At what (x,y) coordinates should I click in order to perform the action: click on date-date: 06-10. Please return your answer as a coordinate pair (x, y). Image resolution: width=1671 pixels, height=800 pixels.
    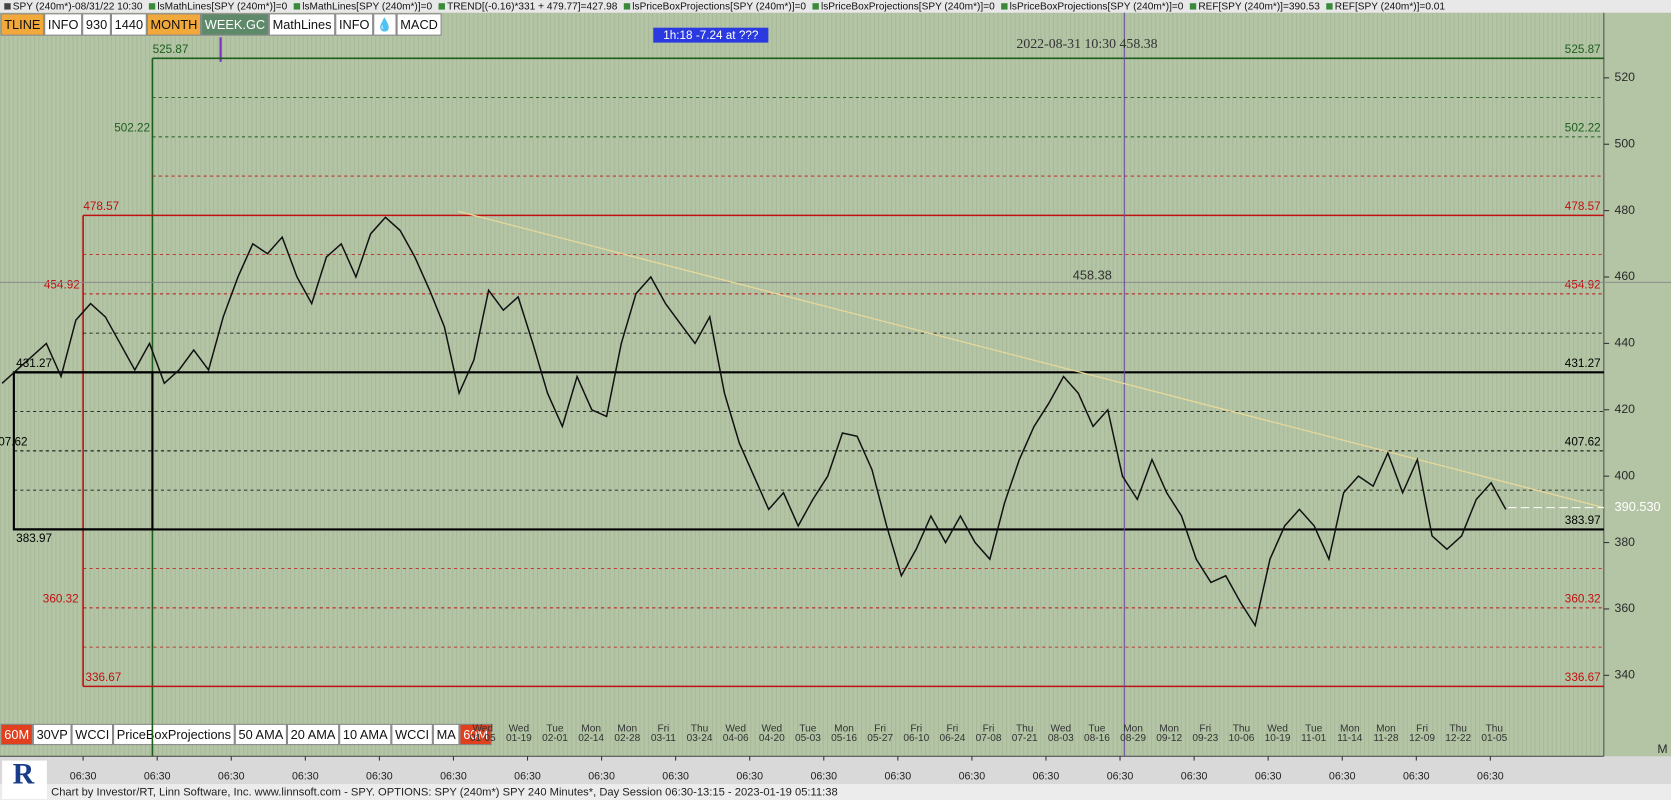
    Looking at the image, I should click on (916, 738).